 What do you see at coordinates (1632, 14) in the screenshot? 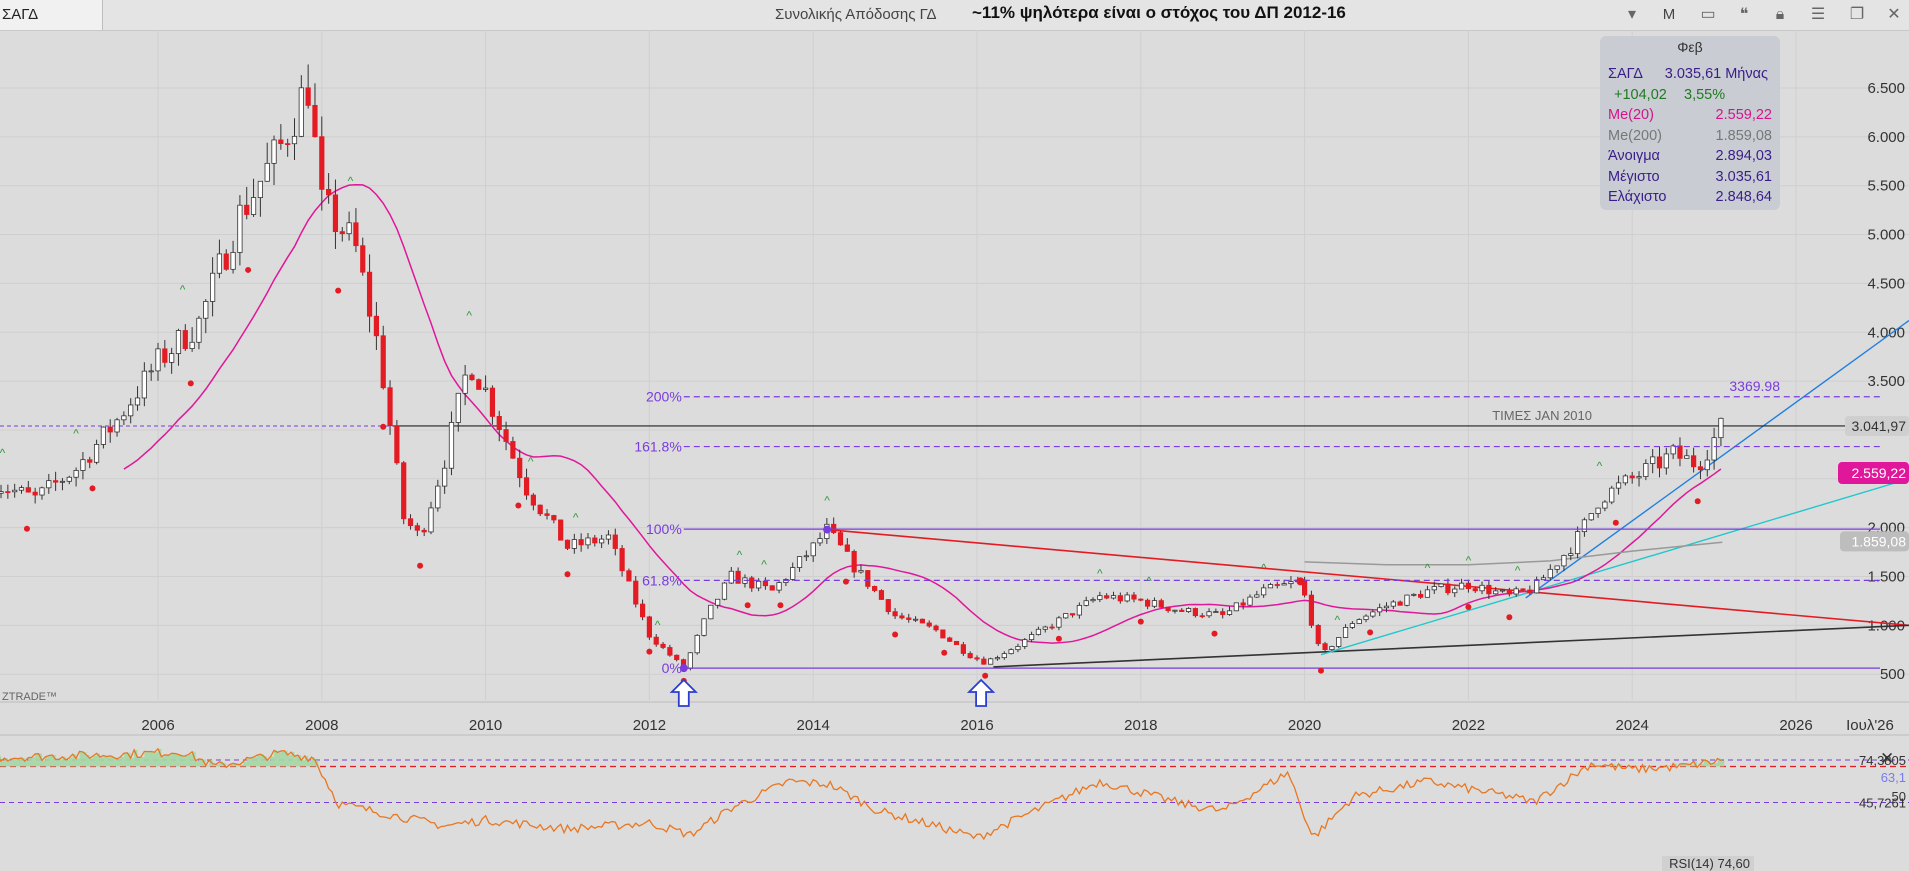
I see `chevron-down-icon: ▾` at bounding box center [1632, 14].